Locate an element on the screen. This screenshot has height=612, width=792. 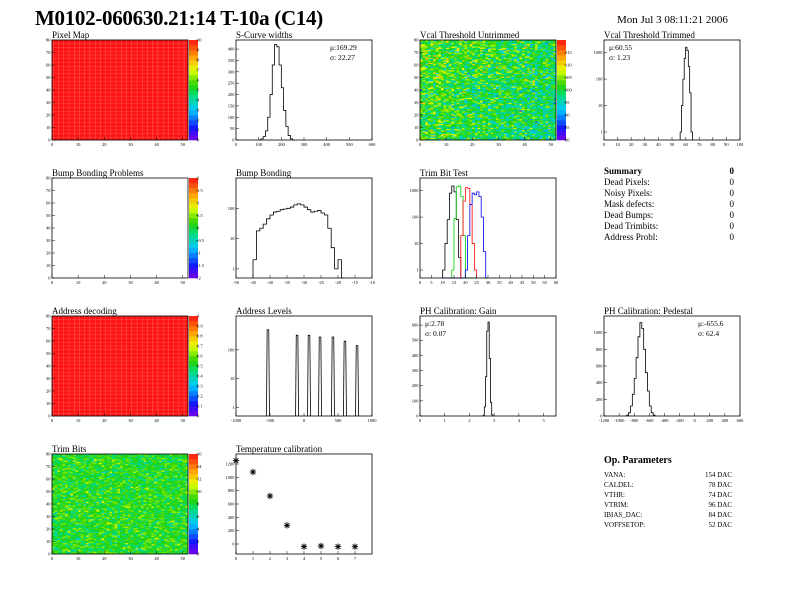
x-tick-label: 10 is located at coordinates (78, 144).